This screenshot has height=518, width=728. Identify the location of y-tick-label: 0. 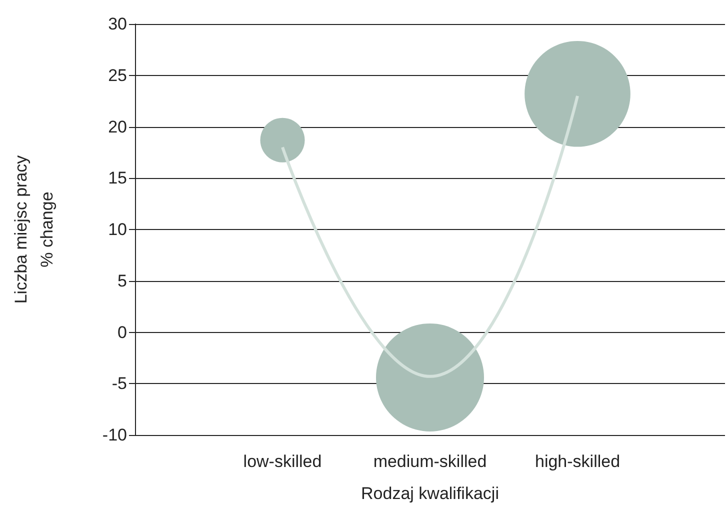
(122, 332).